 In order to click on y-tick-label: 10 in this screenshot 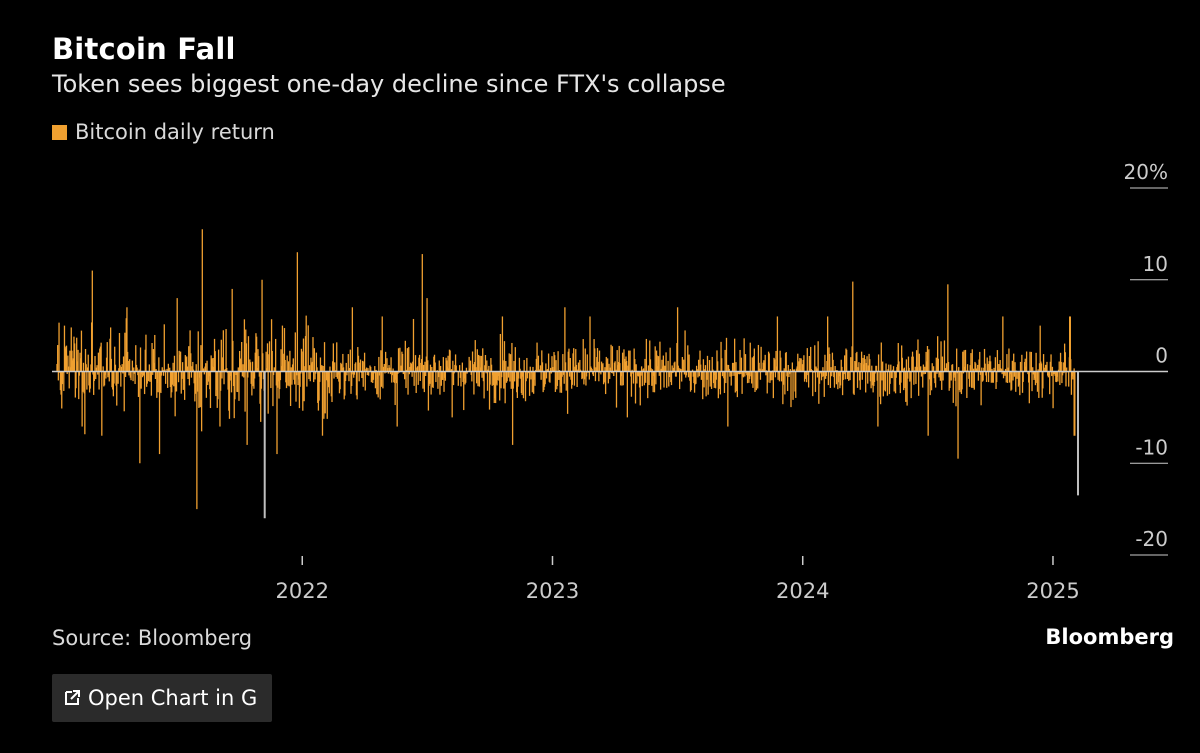, I will do `click(1155, 264)`.